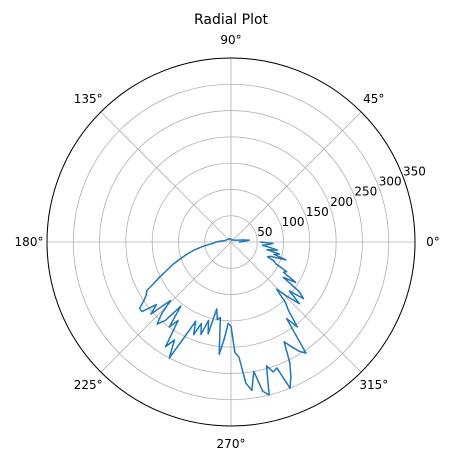 Image resolution: width=453 pixels, height=464 pixels. I want to click on radial-tick-label-250: 250, so click(365, 192).